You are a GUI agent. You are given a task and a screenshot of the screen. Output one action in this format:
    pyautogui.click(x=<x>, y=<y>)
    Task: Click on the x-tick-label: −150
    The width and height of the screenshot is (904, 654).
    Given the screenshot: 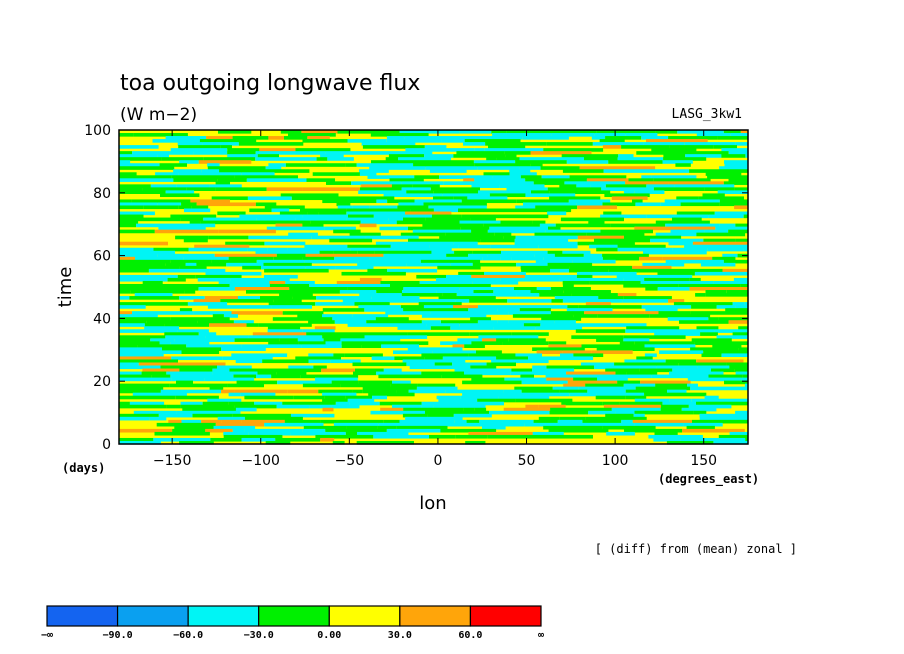 What is the action you would take?
    pyautogui.click(x=172, y=461)
    